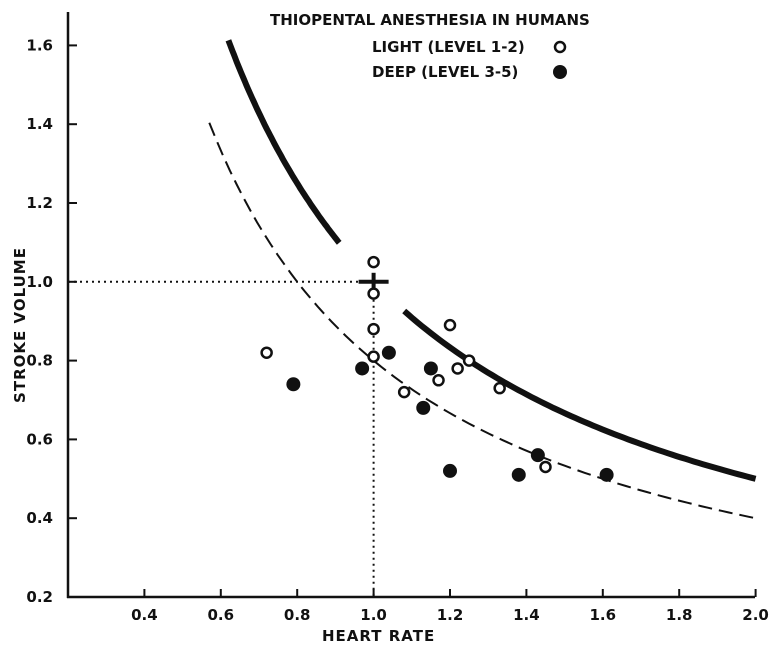  Describe the element at coordinates (445, 72) in the screenshot. I see `legend-label: DEEP (LEVEL 3-5)` at that location.